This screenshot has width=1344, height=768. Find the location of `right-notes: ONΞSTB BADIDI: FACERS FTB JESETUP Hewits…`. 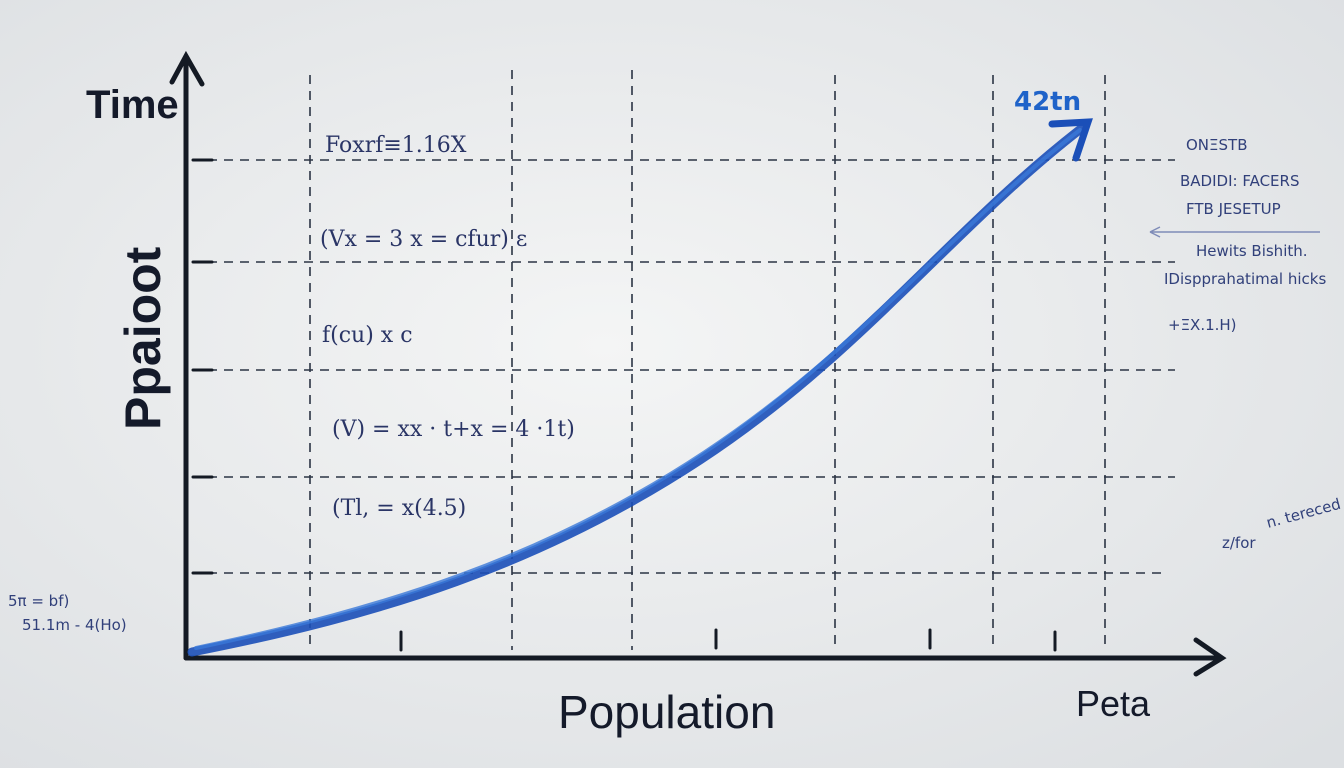

right-notes: ONΞSTB BADIDI: FACERS FTB JESETUP Hewits… is located at coordinates (1246, 344).